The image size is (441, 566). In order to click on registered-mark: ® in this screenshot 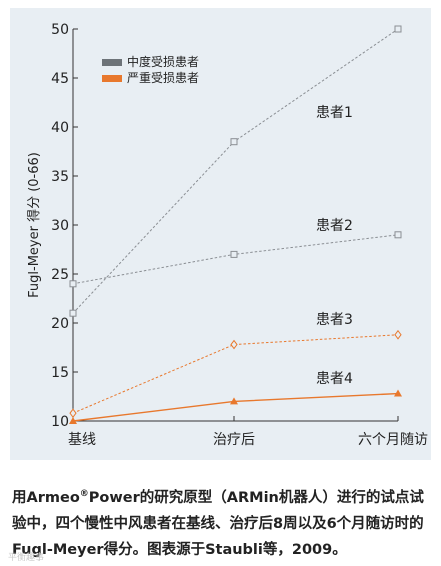, I will do `click(84, 494)`.